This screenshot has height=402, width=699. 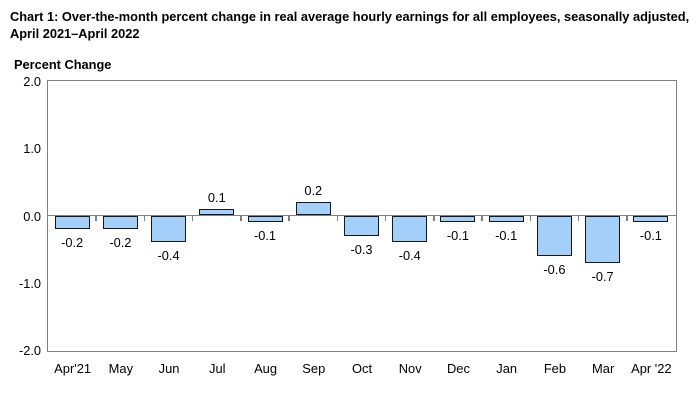 I want to click on x-axis-label: Feb, so click(x=555, y=368).